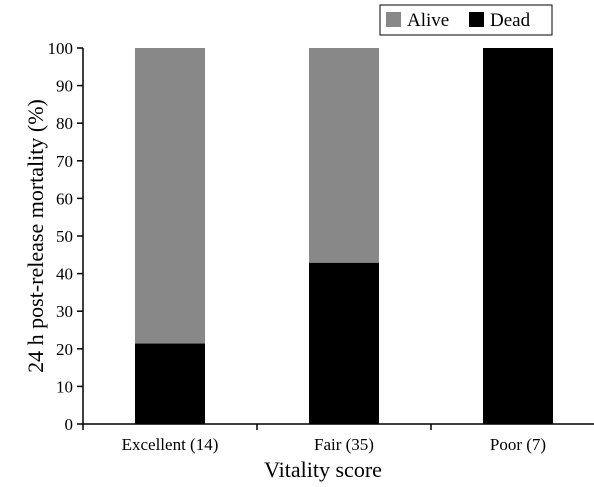 This screenshot has height=487, width=594. I want to click on y-ticks: 0 10 20 30 40 50 60 70 80 90 100, so click(65, 236).